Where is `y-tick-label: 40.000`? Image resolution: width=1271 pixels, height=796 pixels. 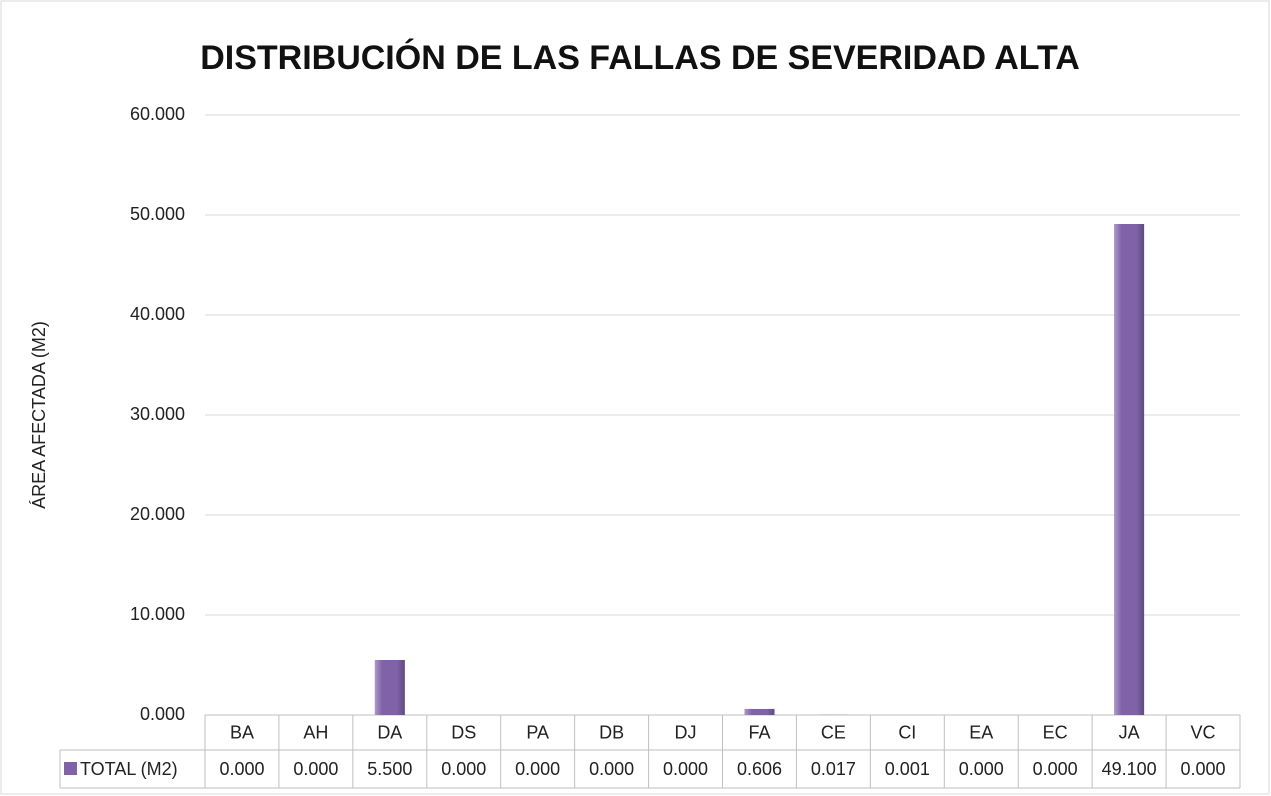 y-tick-label: 40.000 is located at coordinates (157, 314).